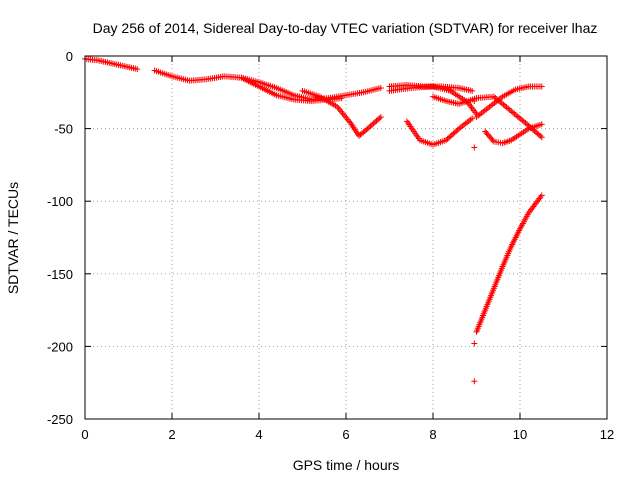 Image resolution: width=640 pixels, height=480 pixels. Describe the element at coordinates (346, 465) in the screenshot. I see `x-axis-label: GPS time / hours` at that location.